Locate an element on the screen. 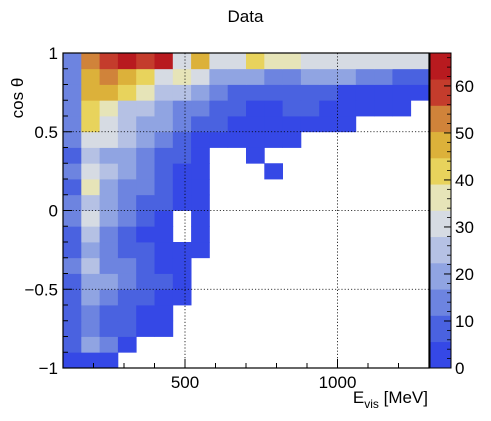 The height and width of the screenshot is (421, 491). y-axis-title: cos θ is located at coordinates (17, 98).